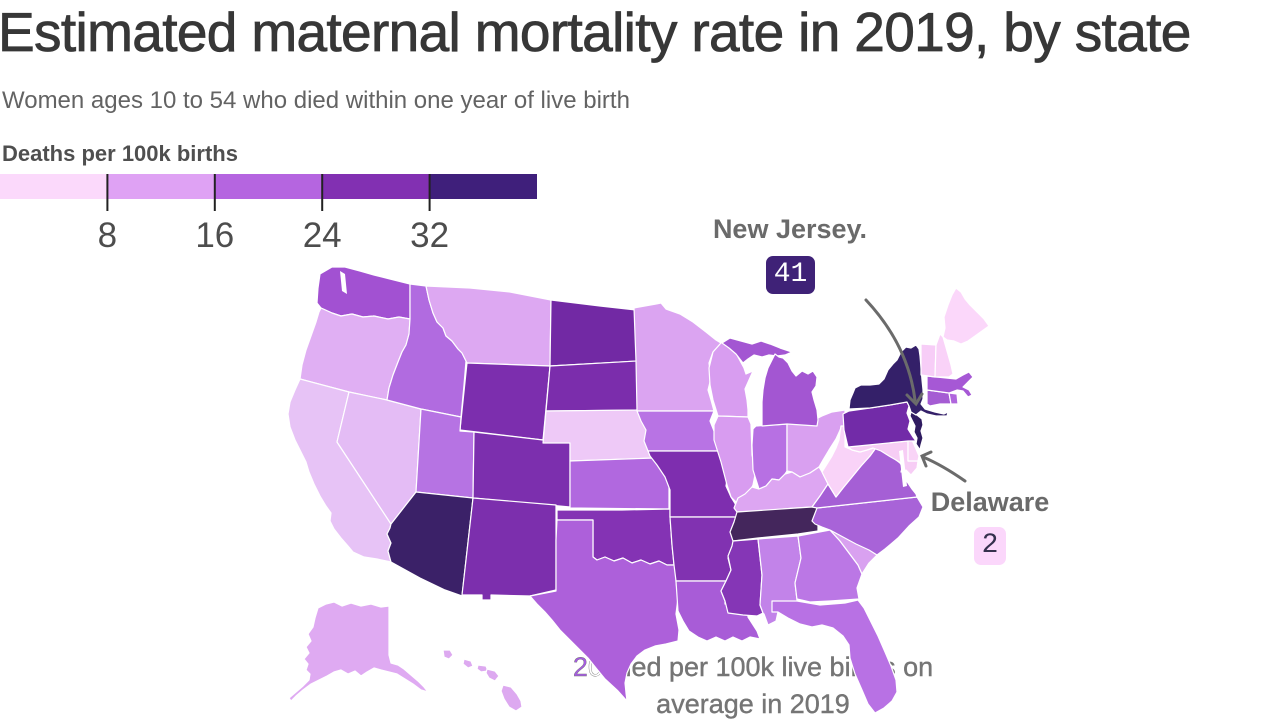 Image resolution: width=1280 pixels, height=723 pixels. What do you see at coordinates (107, 235) in the screenshot?
I see `svg-text: 8` at bounding box center [107, 235].